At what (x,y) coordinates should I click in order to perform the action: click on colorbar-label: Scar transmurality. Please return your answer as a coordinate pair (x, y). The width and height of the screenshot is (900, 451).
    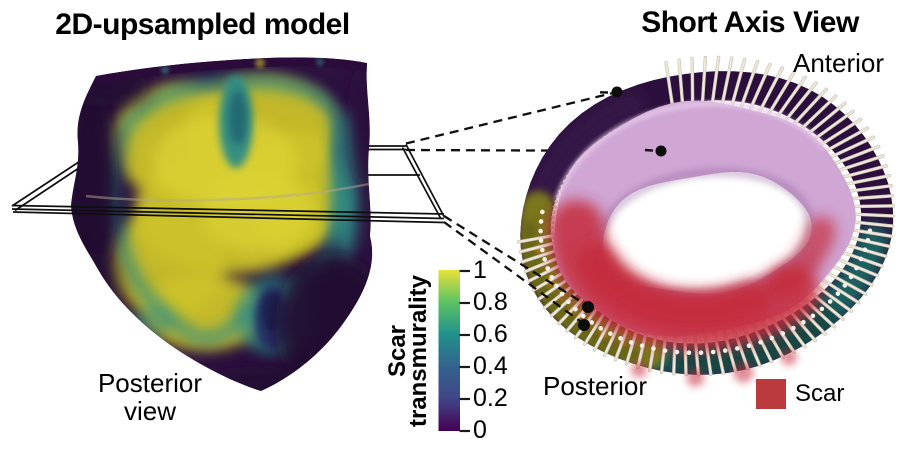
    Looking at the image, I should click on (408, 351).